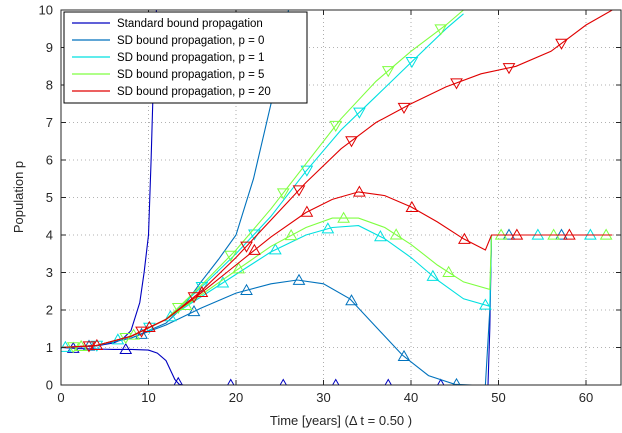  What do you see at coordinates (498, 397) in the screenshot?
I see `x-tick-label: 50` at bounding box center [498, 397].